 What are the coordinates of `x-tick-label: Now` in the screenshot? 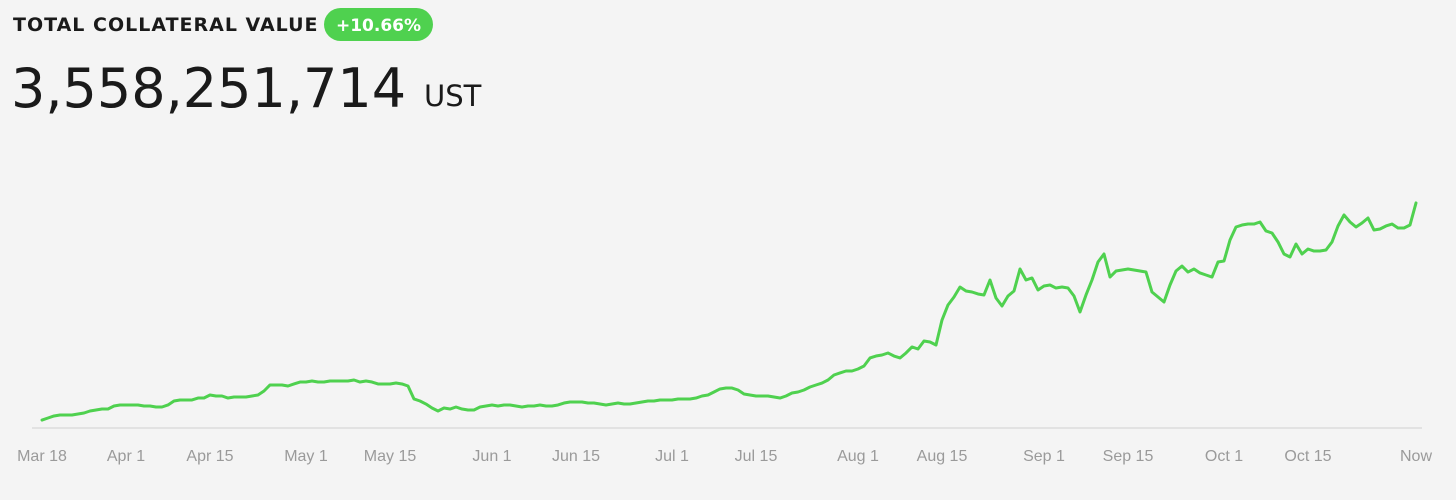 It's located at (1416, 456).